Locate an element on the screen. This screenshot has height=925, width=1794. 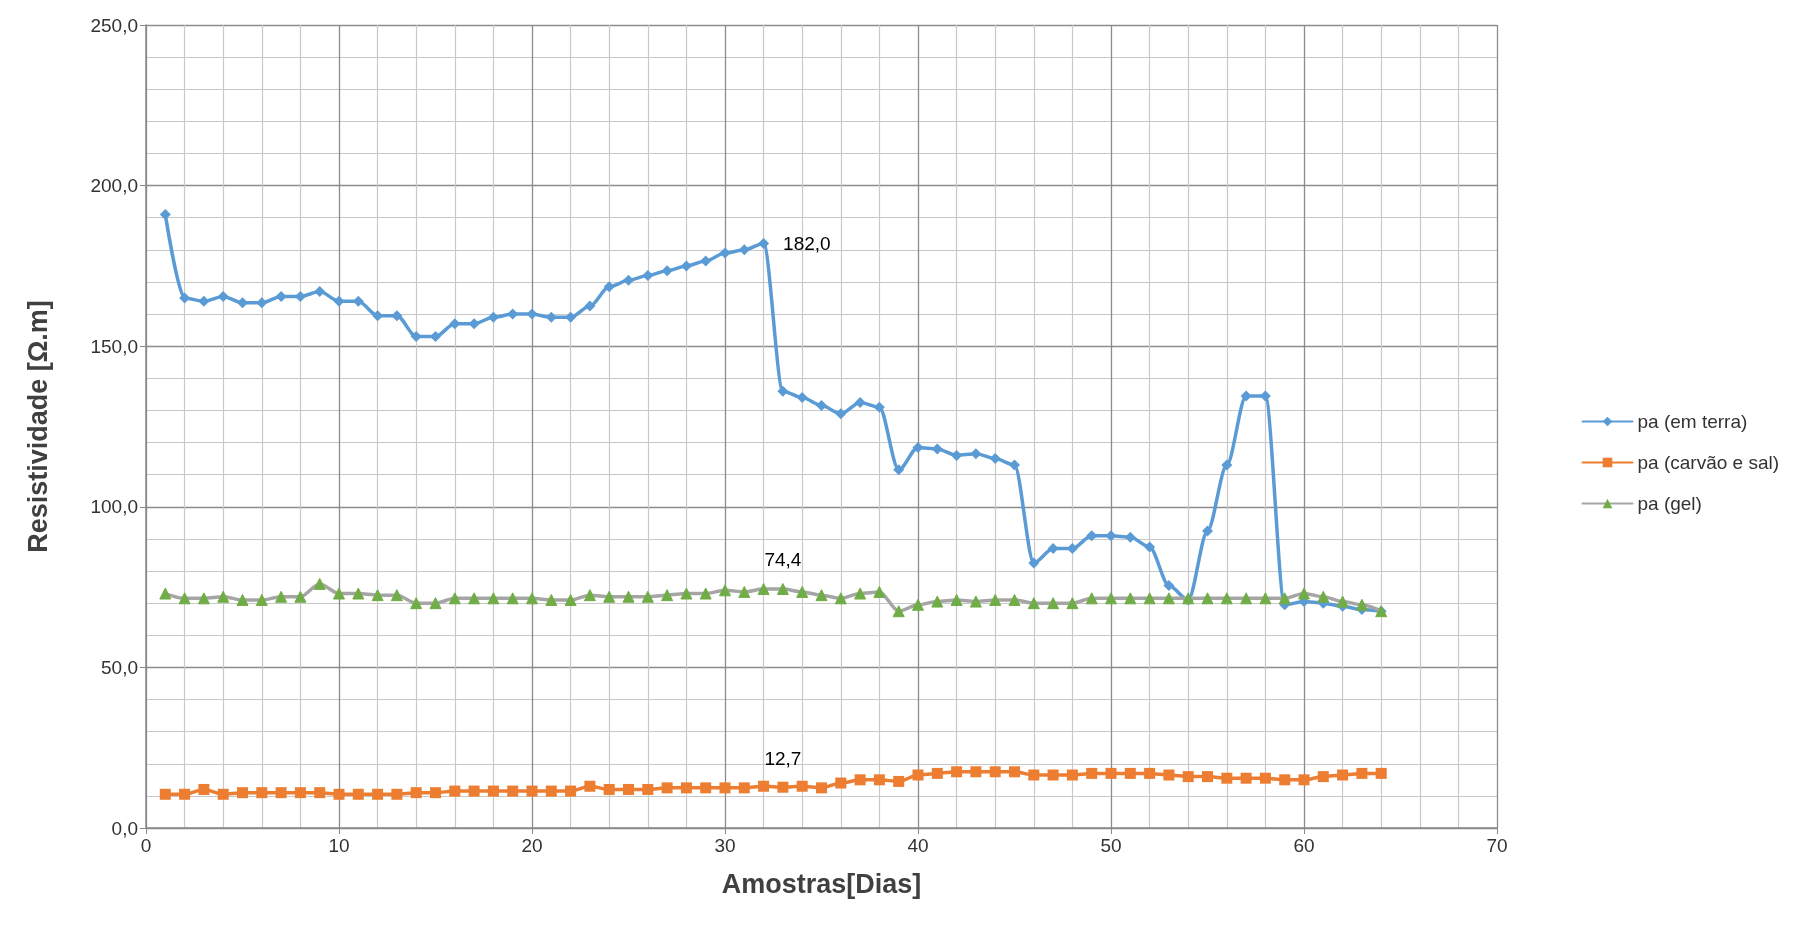
legend-label: pa (em terra) is located at coordinates (1692, 421).